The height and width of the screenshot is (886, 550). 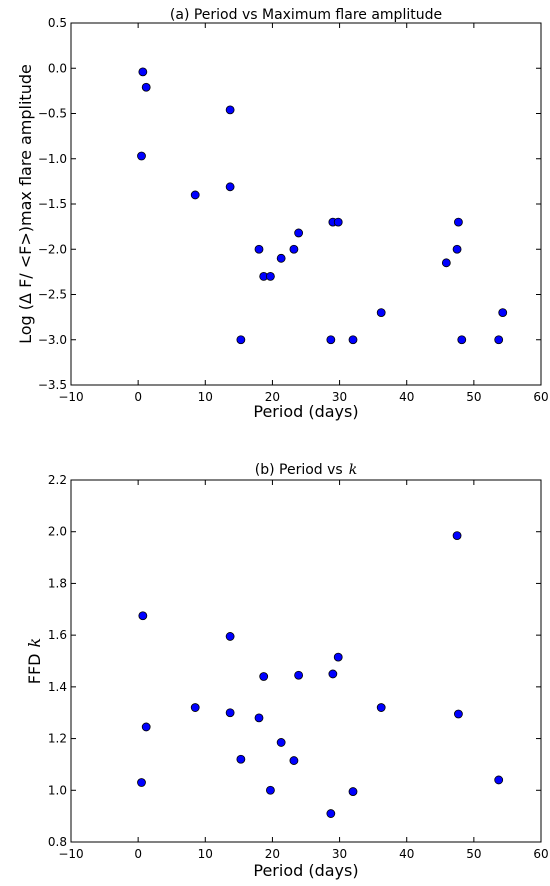 What do you see at coordinates (52, 340) in the screenshot?
I see `chart-a-y-tick-label: −3.0` at bounding box center [52, 340].